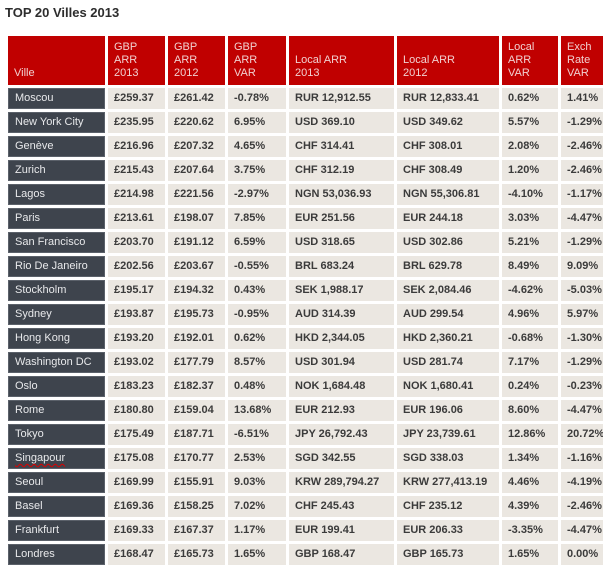 The image size is (609, 567). I want to click on value-cell: RUR 12,833.41, so click(448, 98).